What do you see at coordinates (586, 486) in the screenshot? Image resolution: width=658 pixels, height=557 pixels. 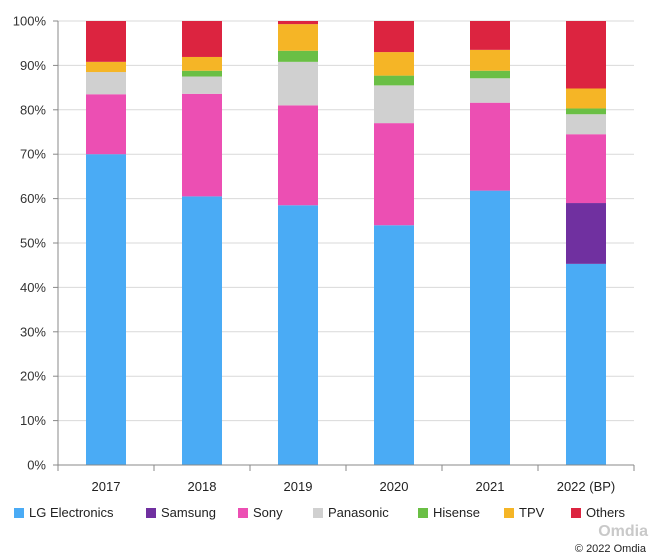 I see `x-category-label: 2022 (BP)` at bounding box center [586, 486].